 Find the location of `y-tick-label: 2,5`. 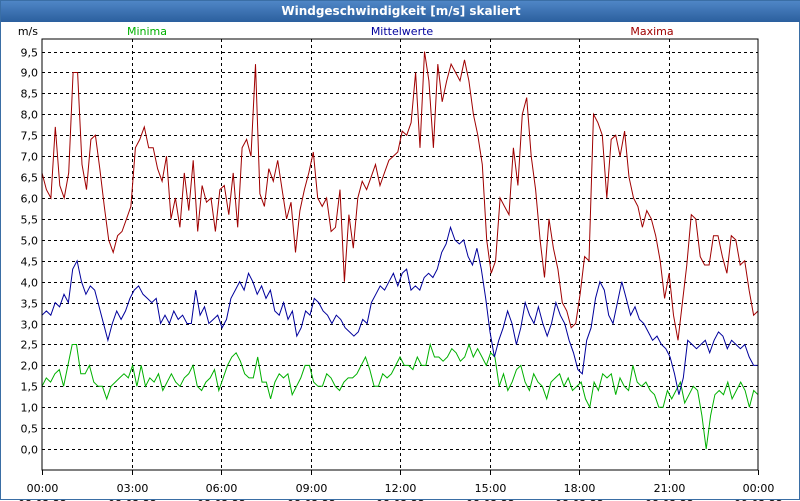

y-tick-label: 2,5 is located at coordinates (30, 345).